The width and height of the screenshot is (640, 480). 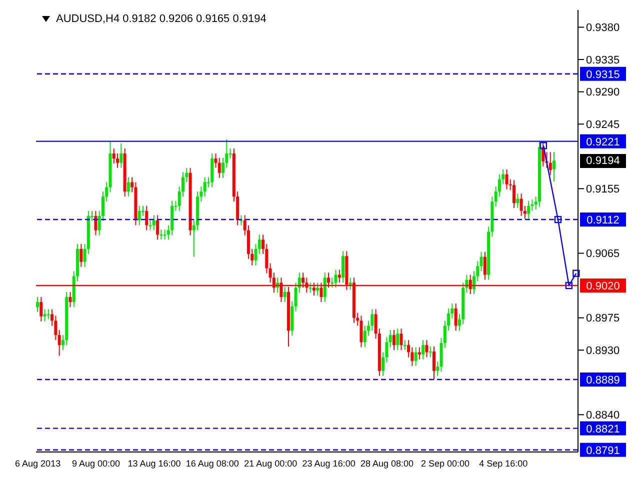 I want to click on ref-line-label: 0.9221, so click(x=603, y=142).